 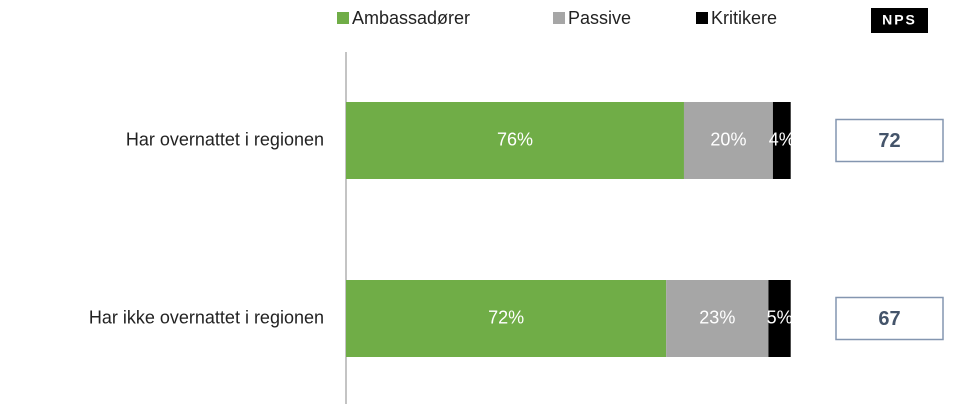 I want to click on value-label: 20%, so click(x=728, y=139).